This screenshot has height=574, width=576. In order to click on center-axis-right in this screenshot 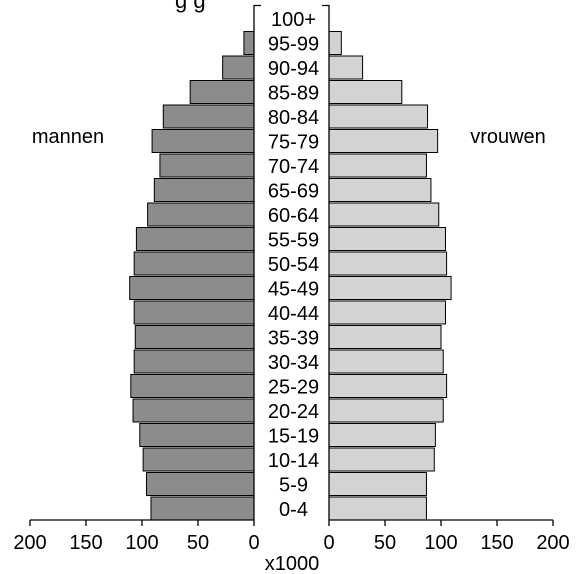, I will do `click(326, 262)`.